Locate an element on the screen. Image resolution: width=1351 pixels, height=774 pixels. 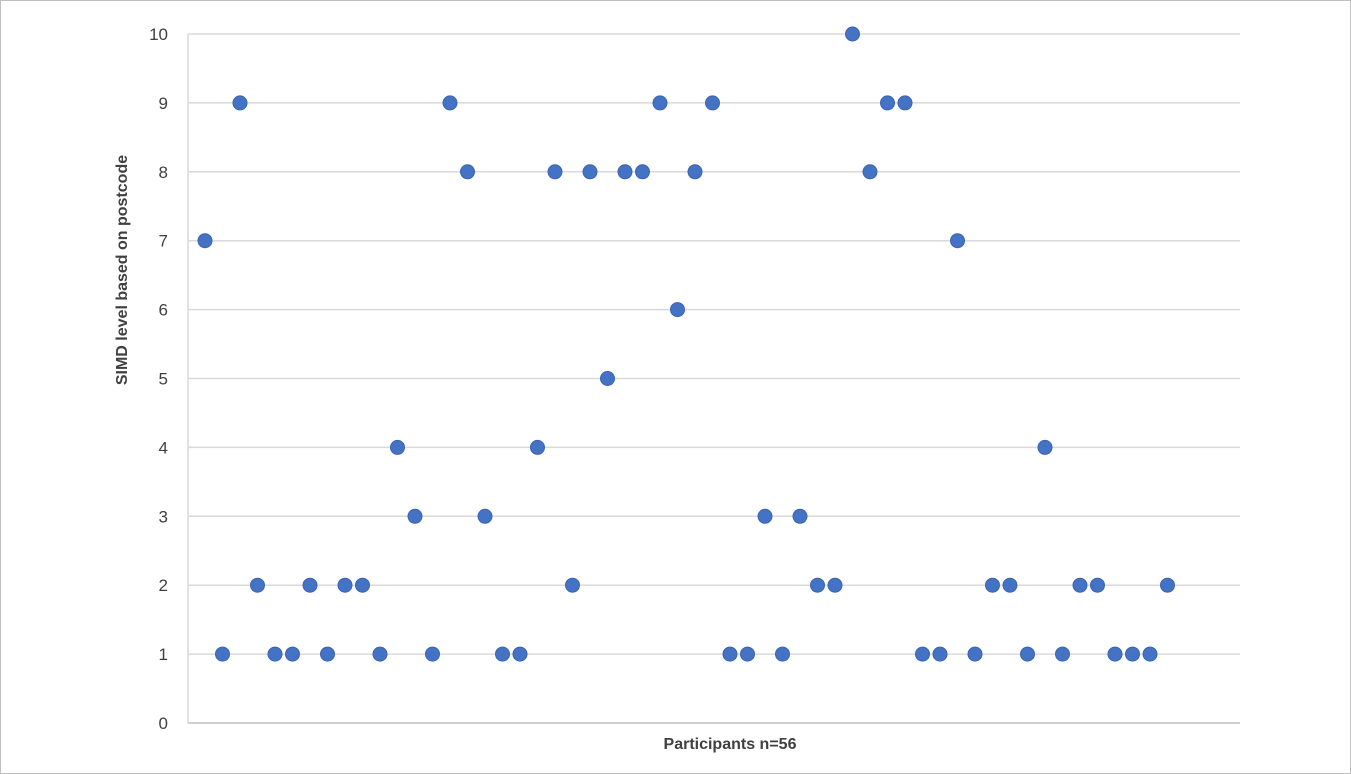
y-tick-label: 4 is located at coordinates (163, 447).